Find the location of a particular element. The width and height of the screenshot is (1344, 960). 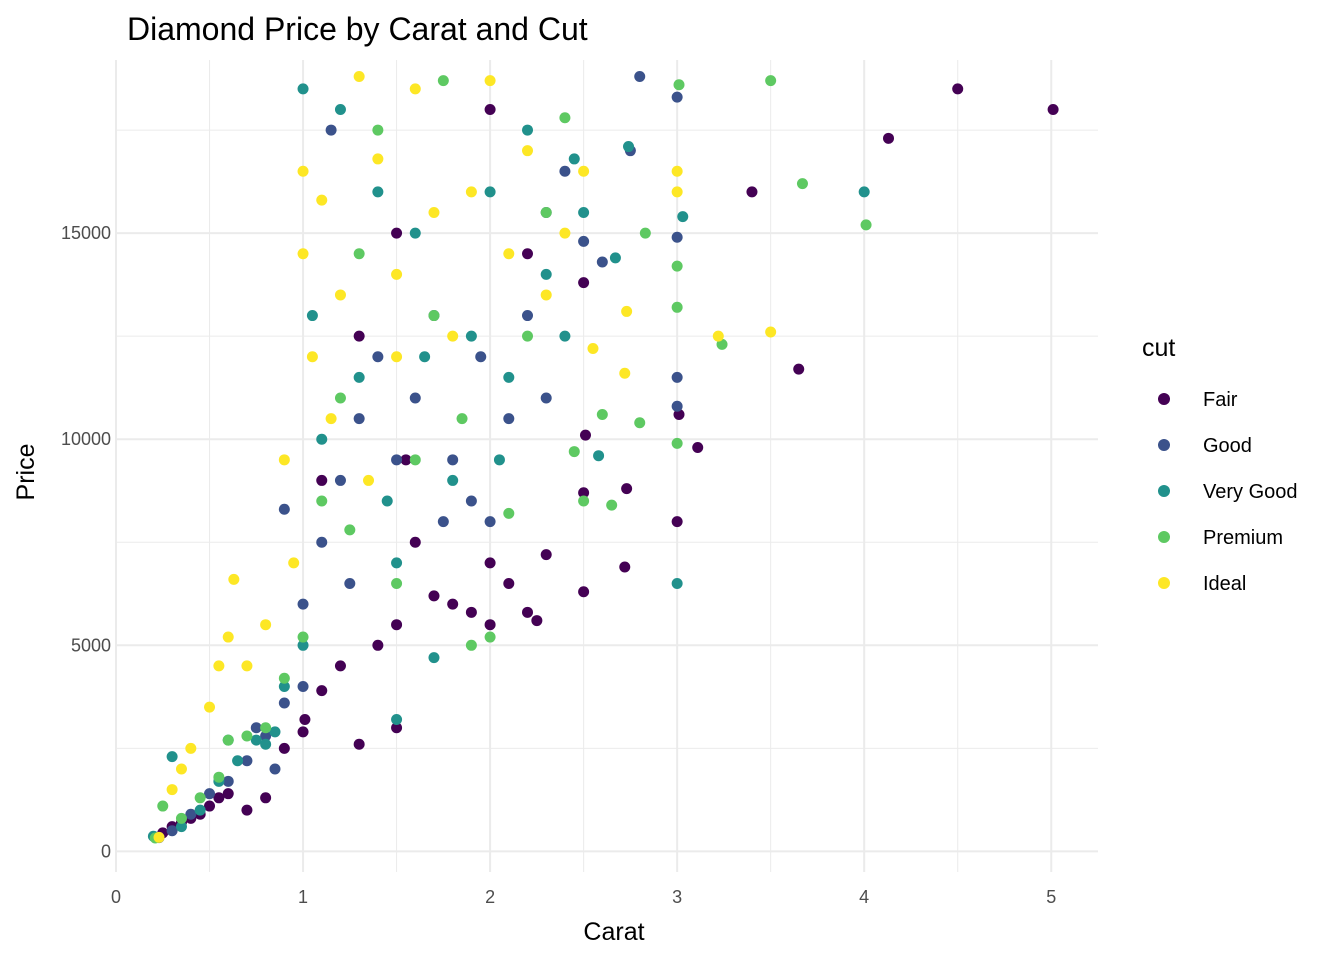

legend-label-premium: Premium is located at coordinates (1243, 538).